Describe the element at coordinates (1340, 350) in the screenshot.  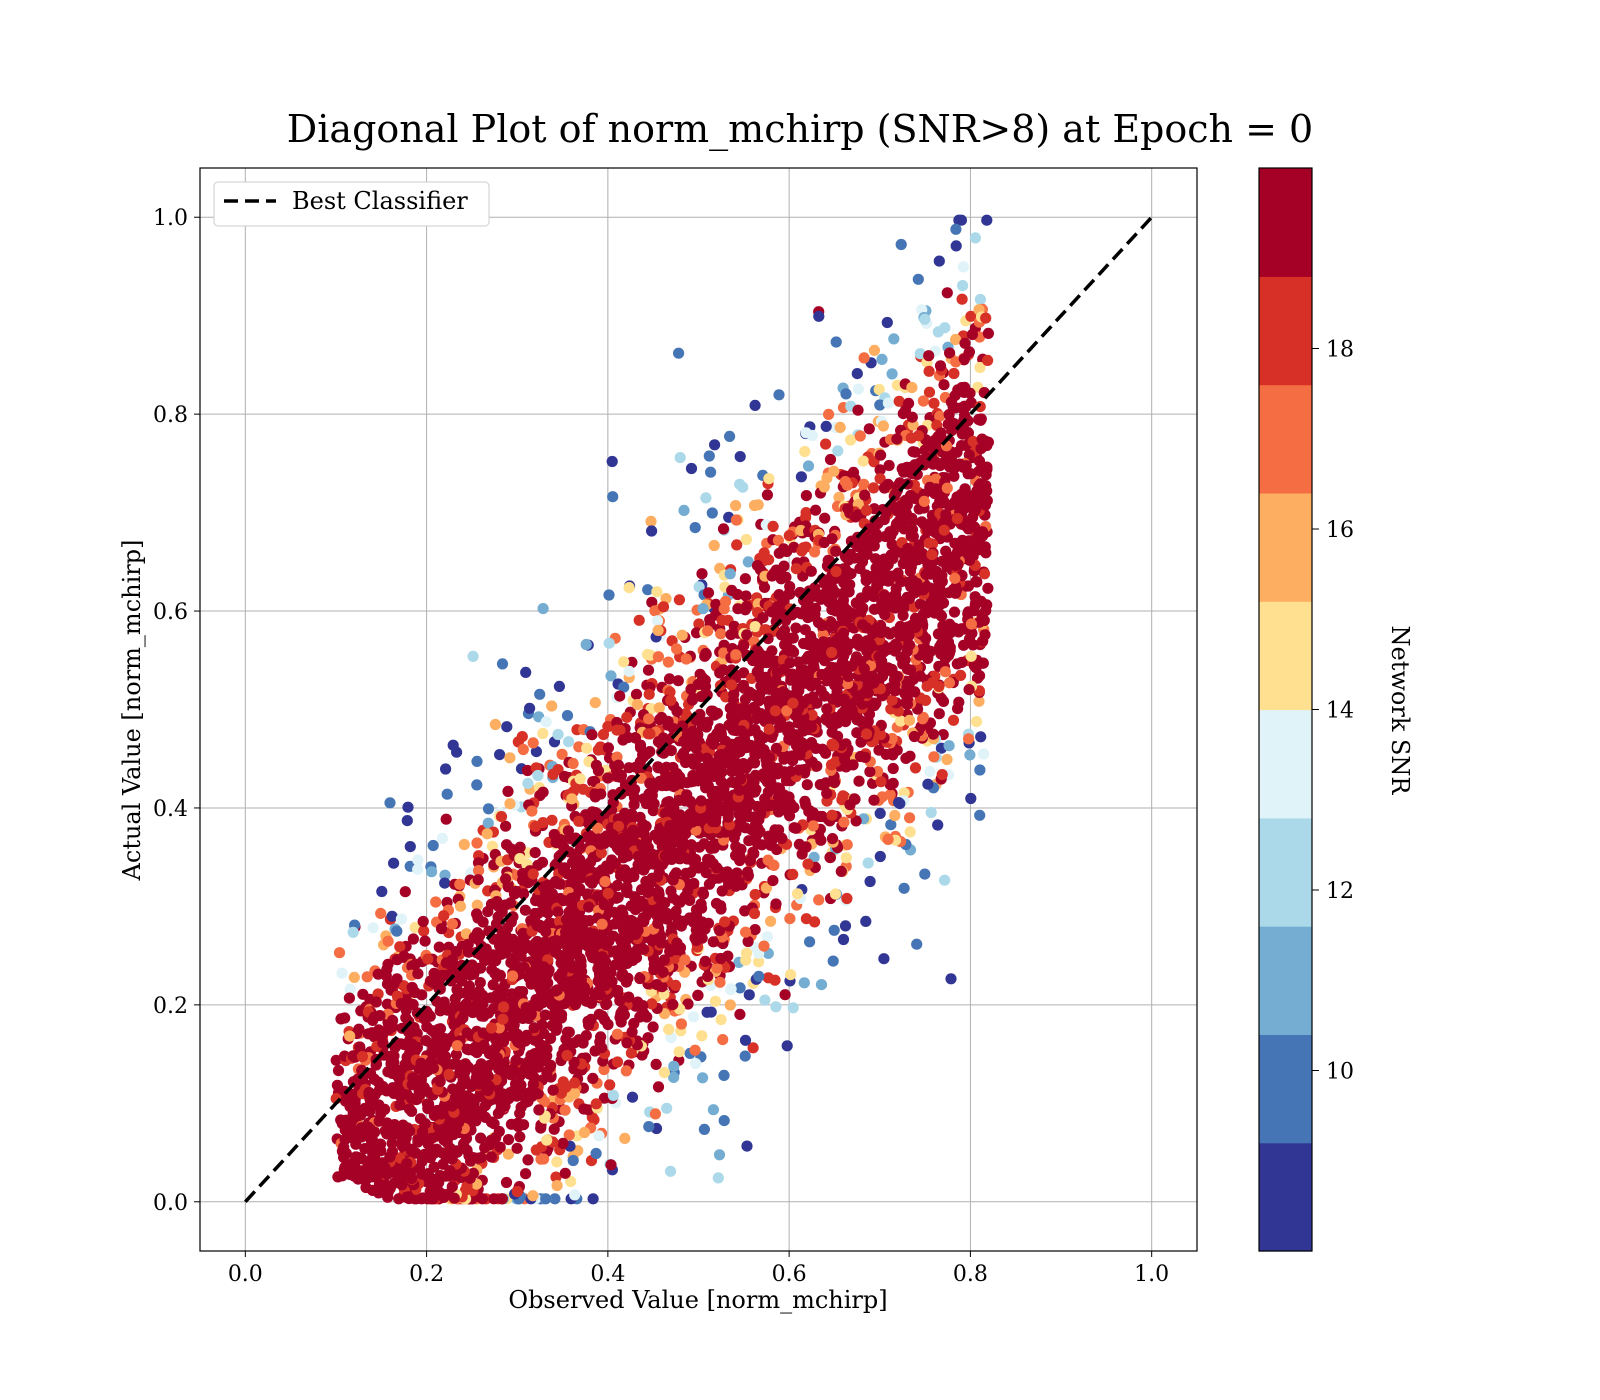
I see `colorbar-tick-label-4: 18` at that location.